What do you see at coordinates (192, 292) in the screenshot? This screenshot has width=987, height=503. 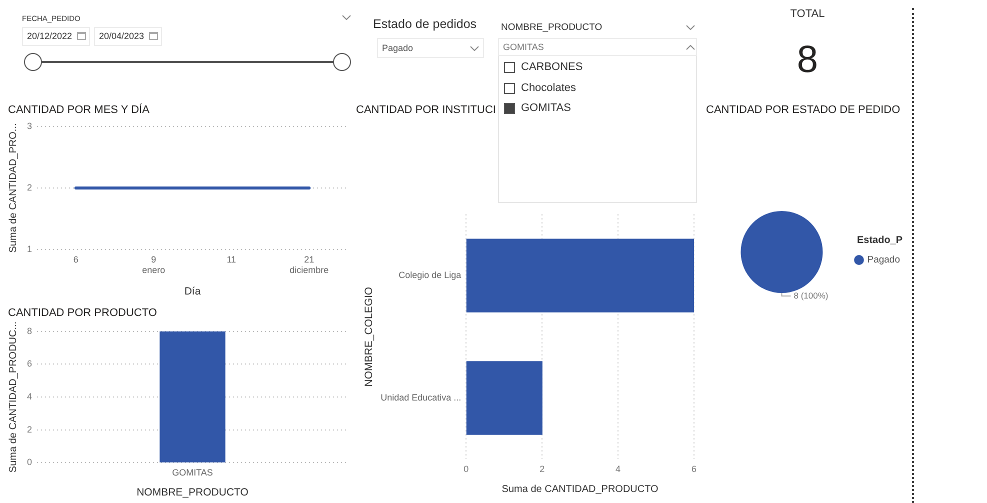 I see `x-axis-title: Día` at bounding box center [192, 292].